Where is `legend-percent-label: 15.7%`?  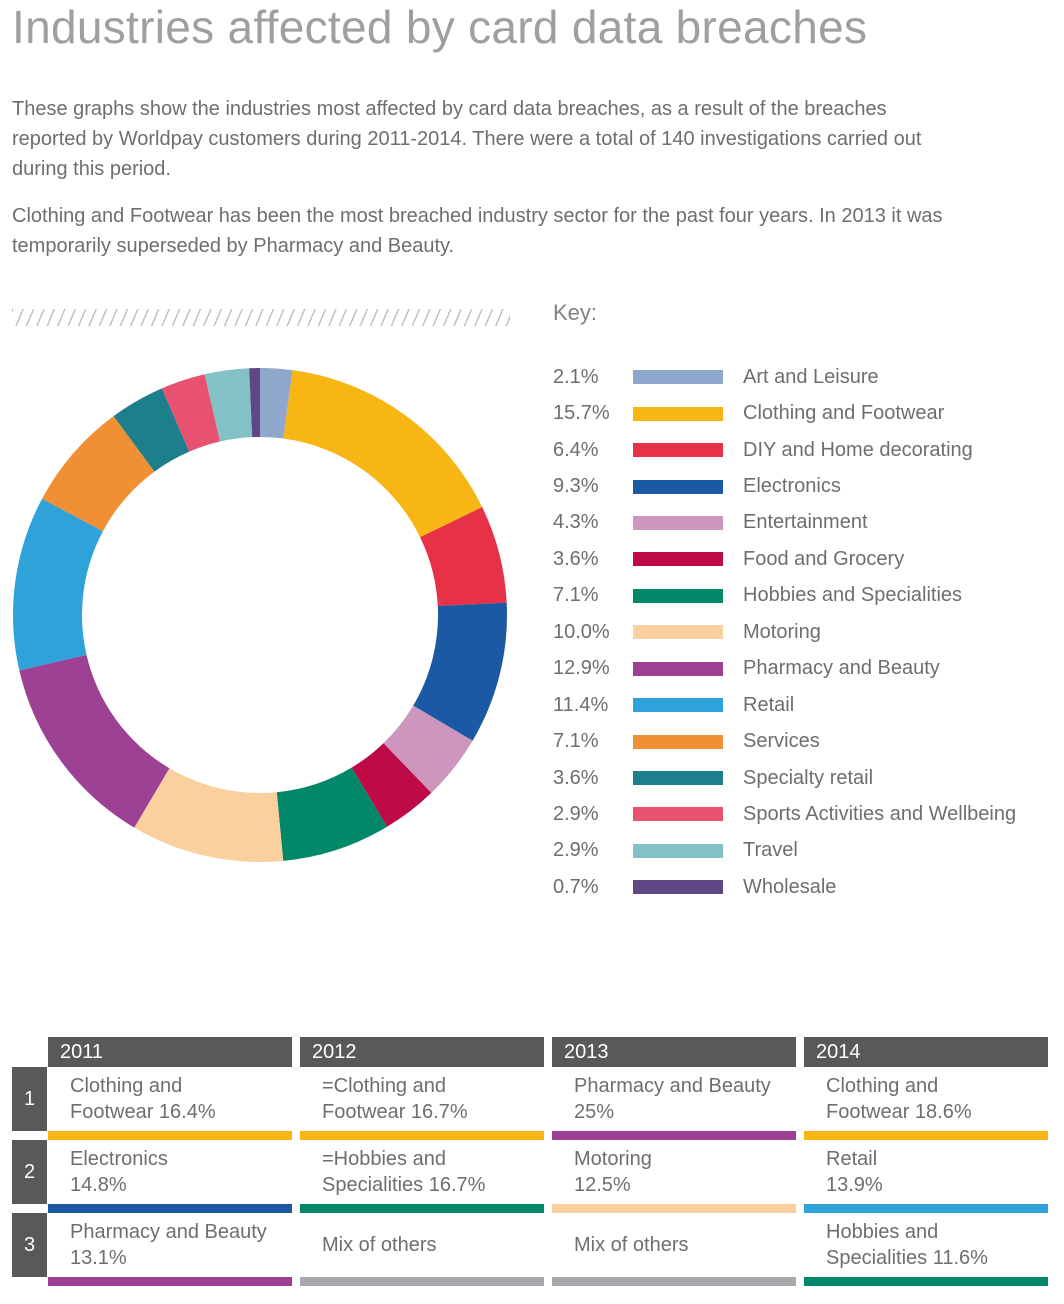 legend-percent-label: 15.7% is located at coordinates (581, 413).